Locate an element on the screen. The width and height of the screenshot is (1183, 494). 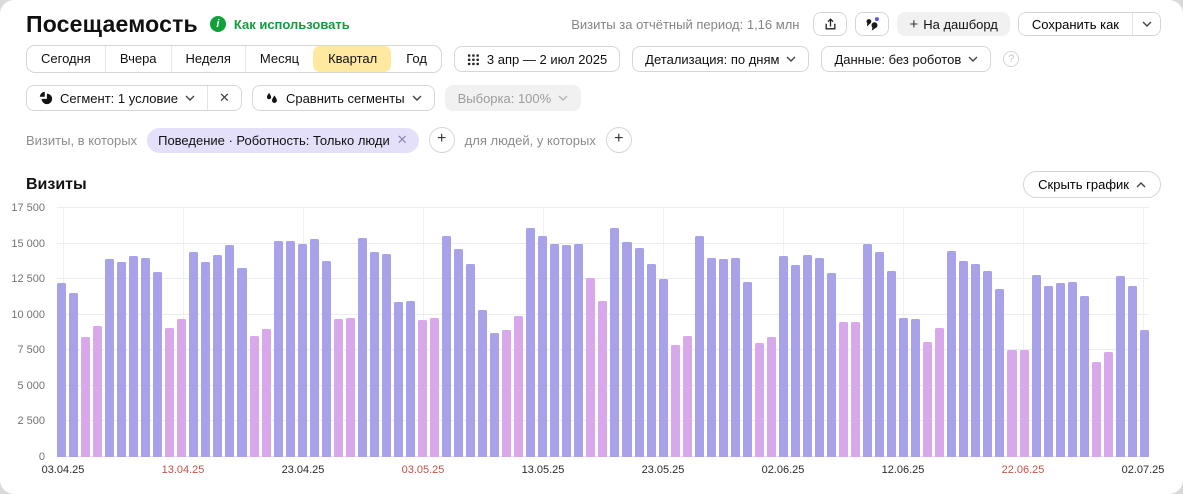
bar-19.06.25 is located at coordinates (988, 363).